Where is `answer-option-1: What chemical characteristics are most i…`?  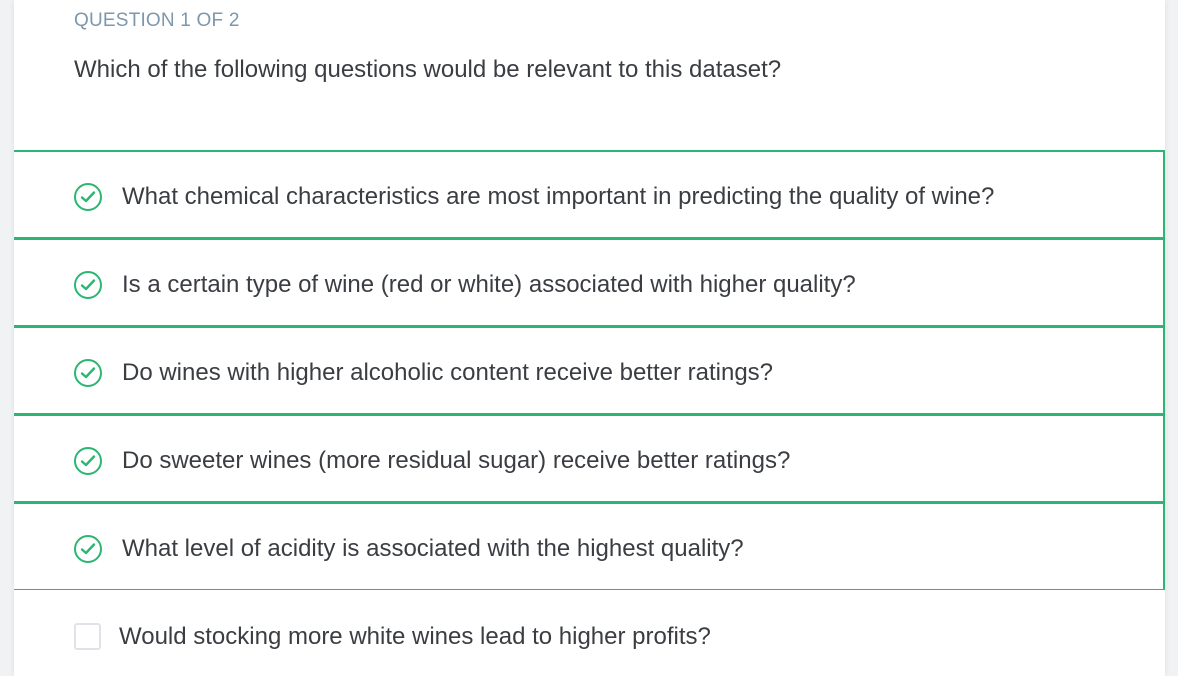
answer-option-1: What chemical characteristics are most i… is located at coordinates (589, 194).